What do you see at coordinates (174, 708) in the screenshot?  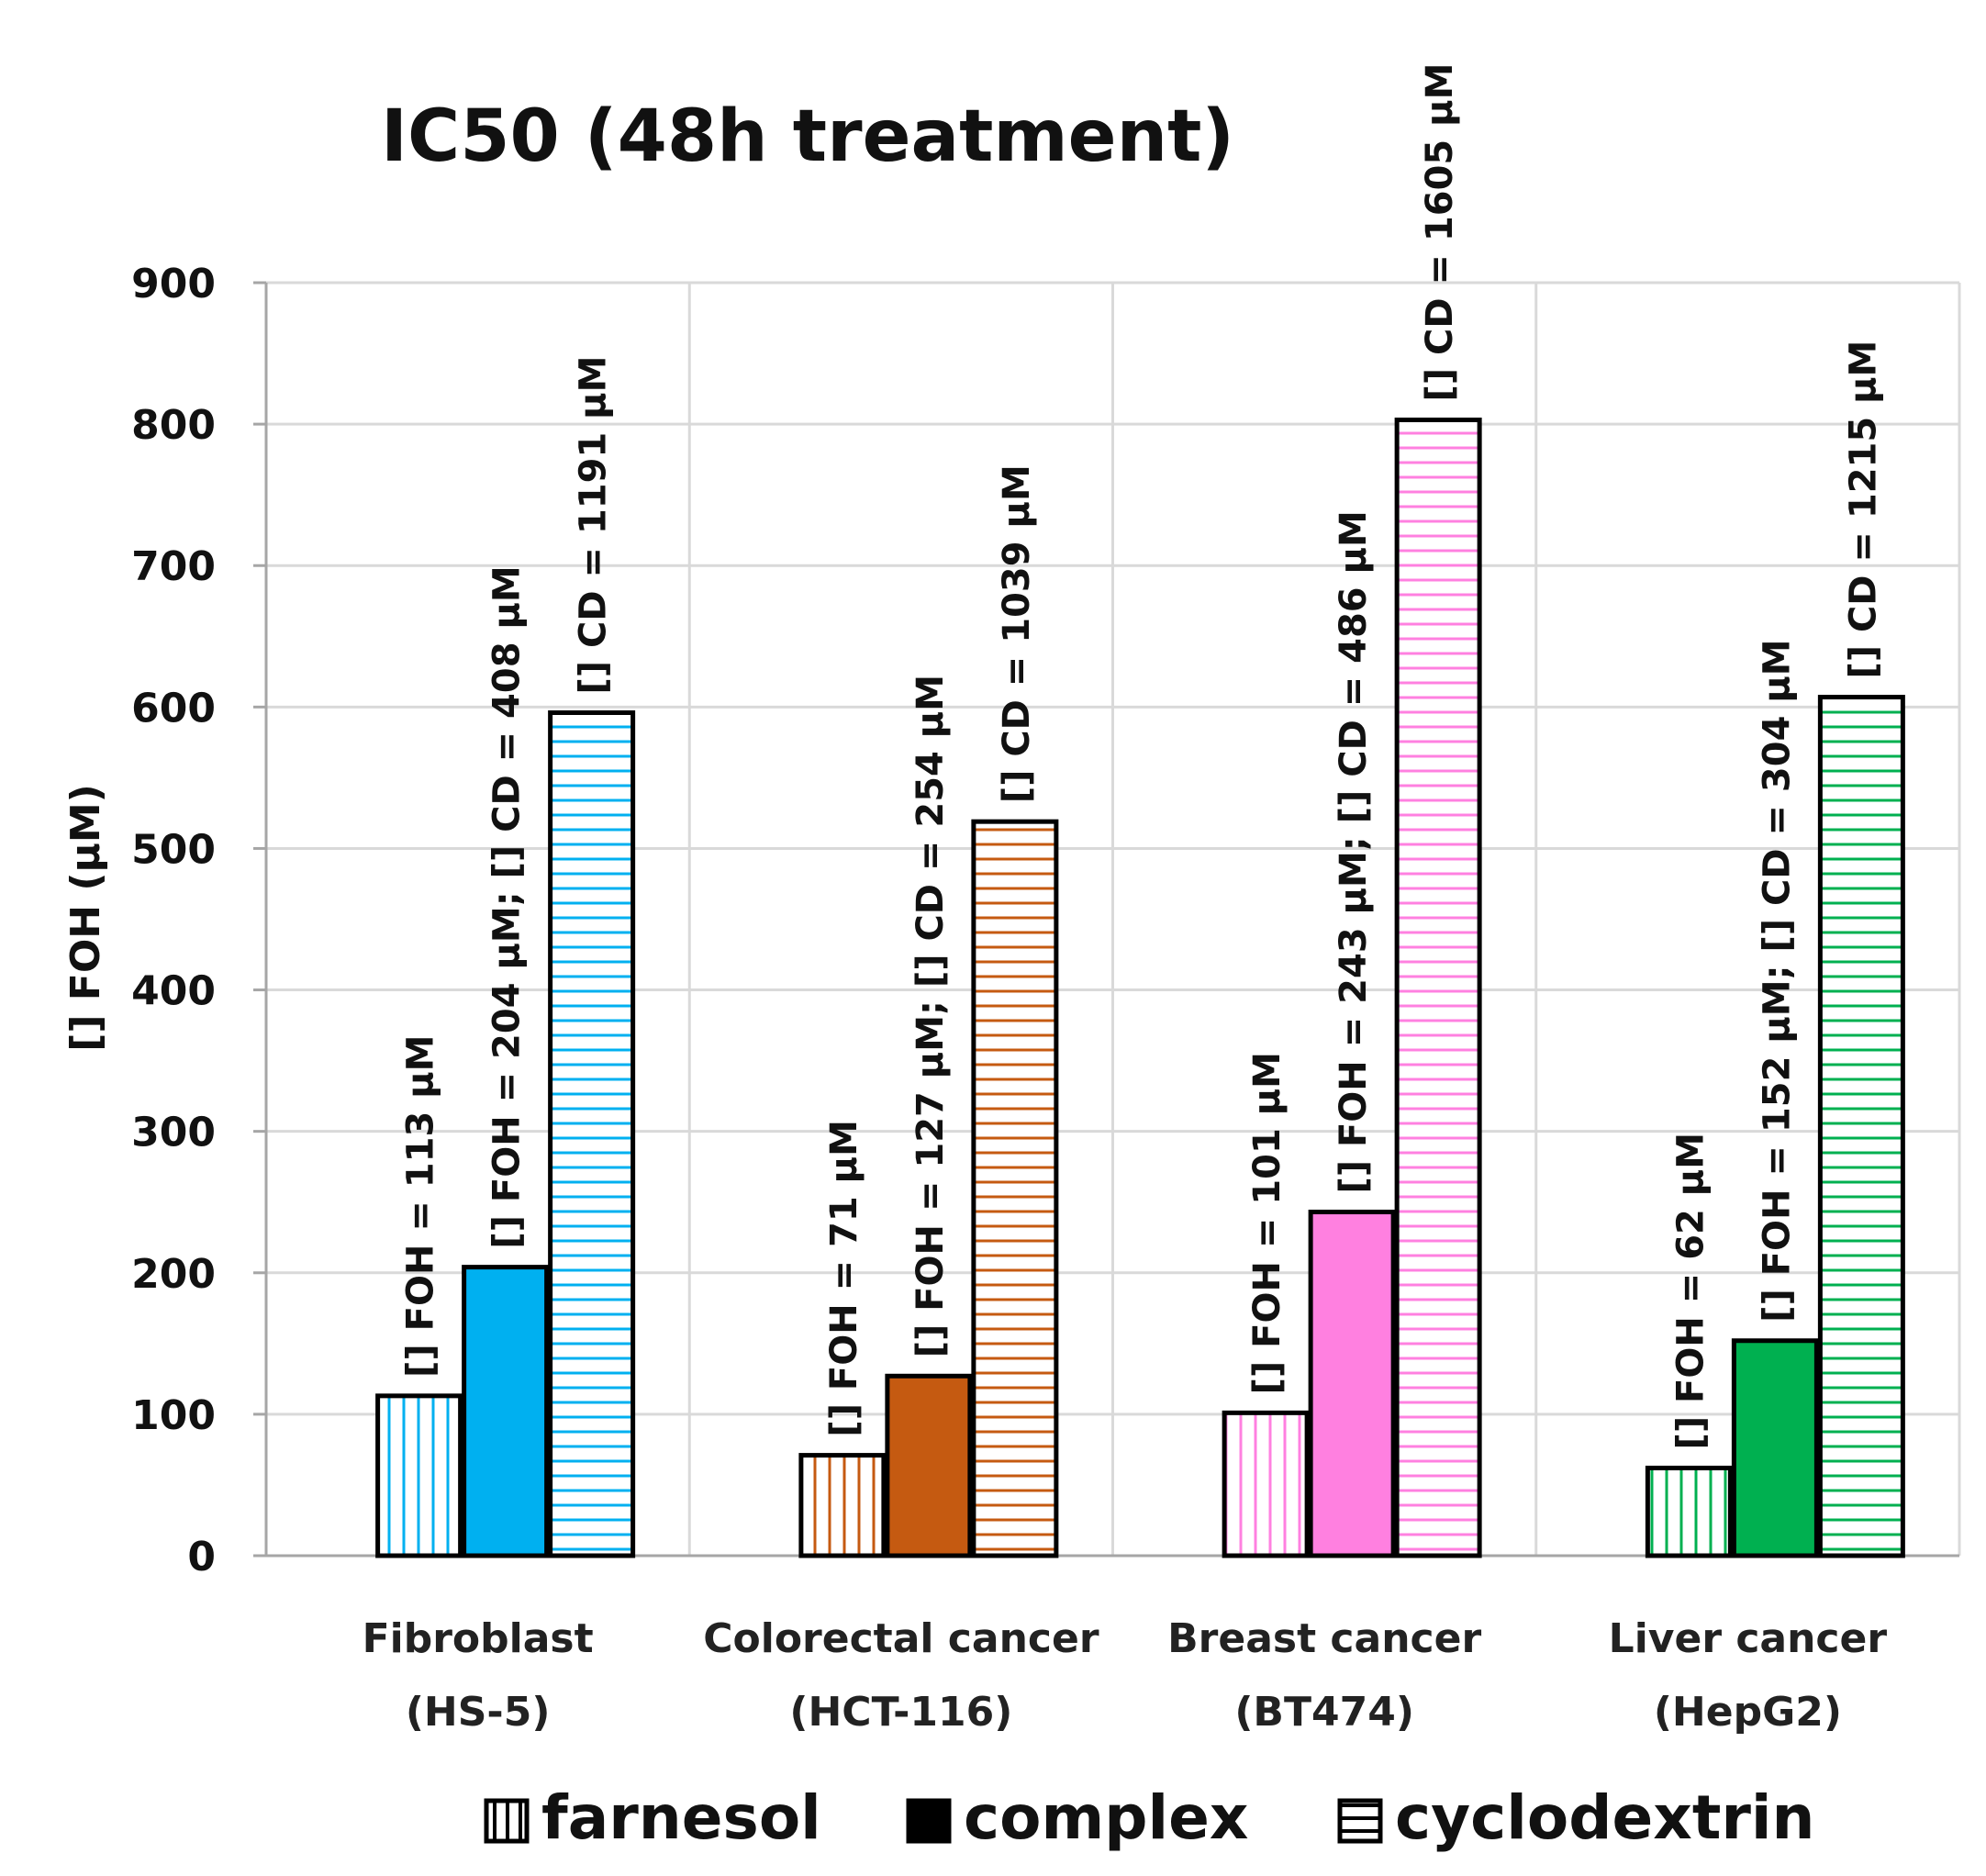 I see `y-tick-label: 600` at bounding box center [174, 708].